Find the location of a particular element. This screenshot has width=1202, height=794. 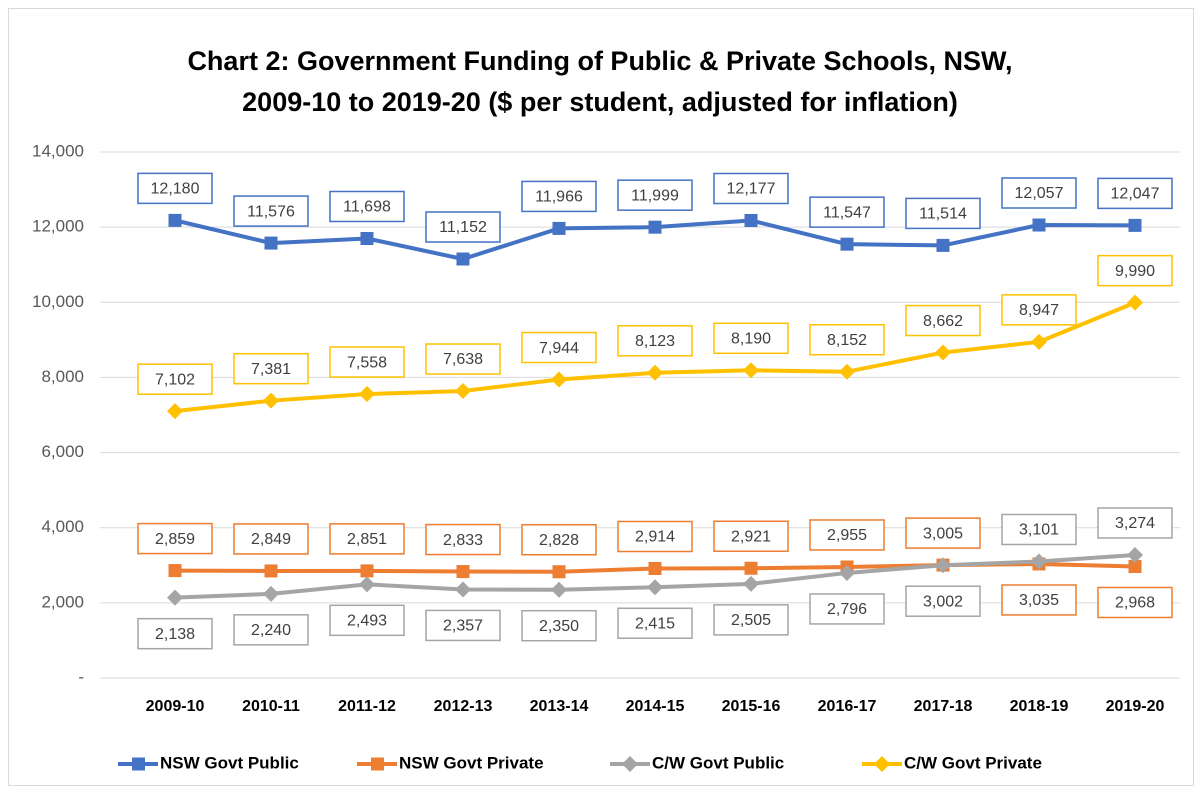

data-label: 8,123 is located at coordinates (655, 341).